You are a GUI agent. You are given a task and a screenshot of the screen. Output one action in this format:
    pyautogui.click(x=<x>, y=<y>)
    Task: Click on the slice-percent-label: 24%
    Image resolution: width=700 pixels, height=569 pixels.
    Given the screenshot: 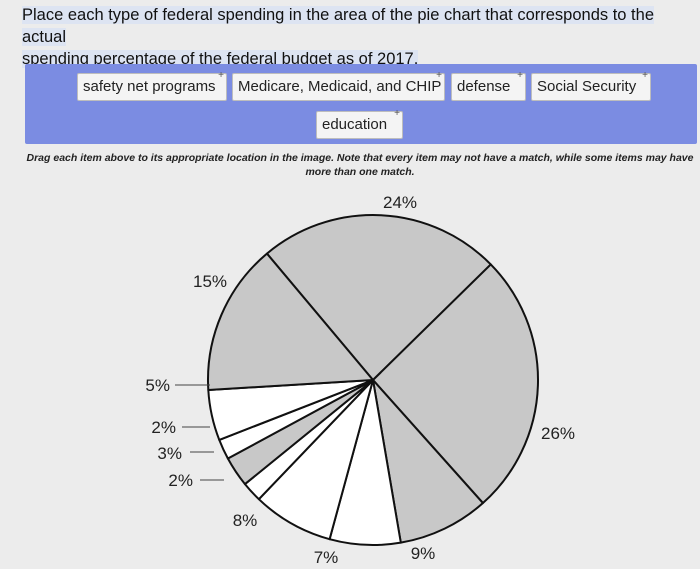 What is the action you would take?
    pyautogui.click(x=400, y=202)
    